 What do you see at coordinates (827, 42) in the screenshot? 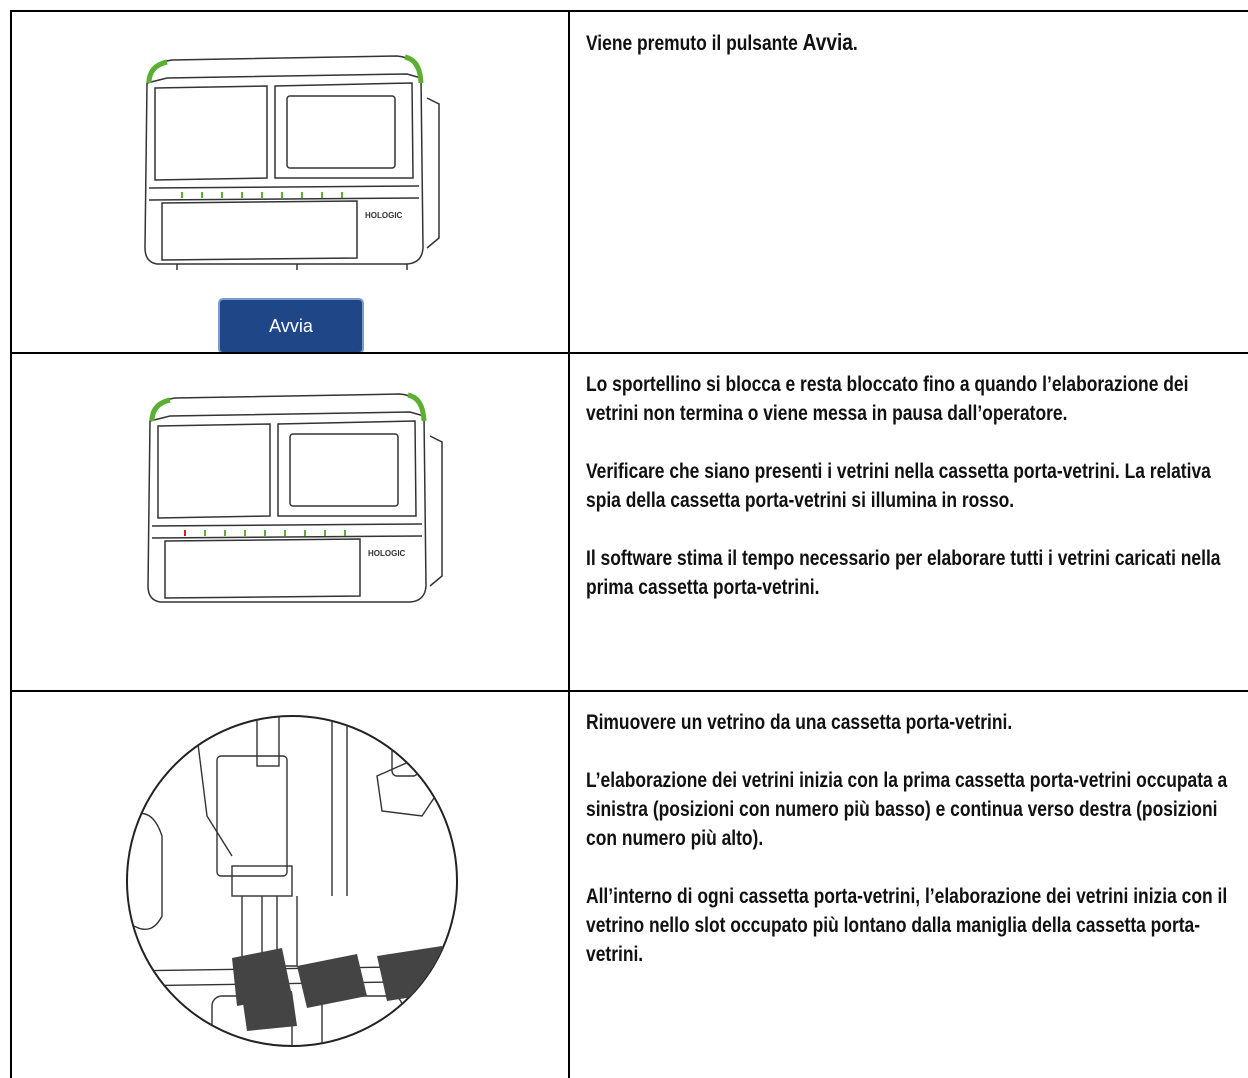
I see `emphasis: Avvia` at bounding box center [827, 42].